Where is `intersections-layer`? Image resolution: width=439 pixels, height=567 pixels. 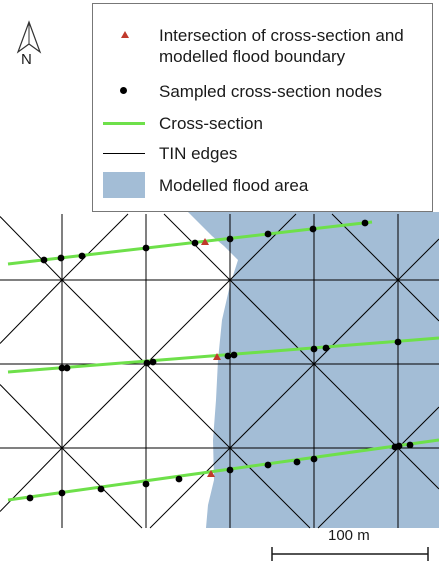 intersections-layer is located at coordinates (211, 357).